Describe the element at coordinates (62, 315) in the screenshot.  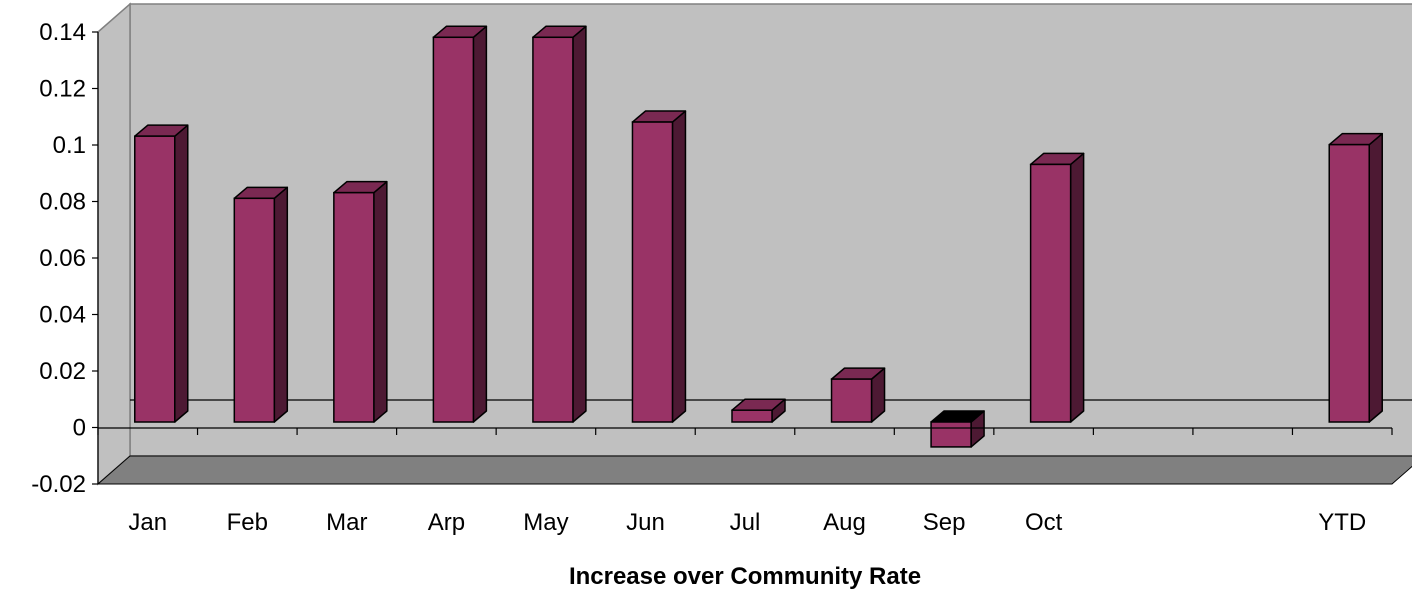
I see `y-tick-label: 0.04` at that location.